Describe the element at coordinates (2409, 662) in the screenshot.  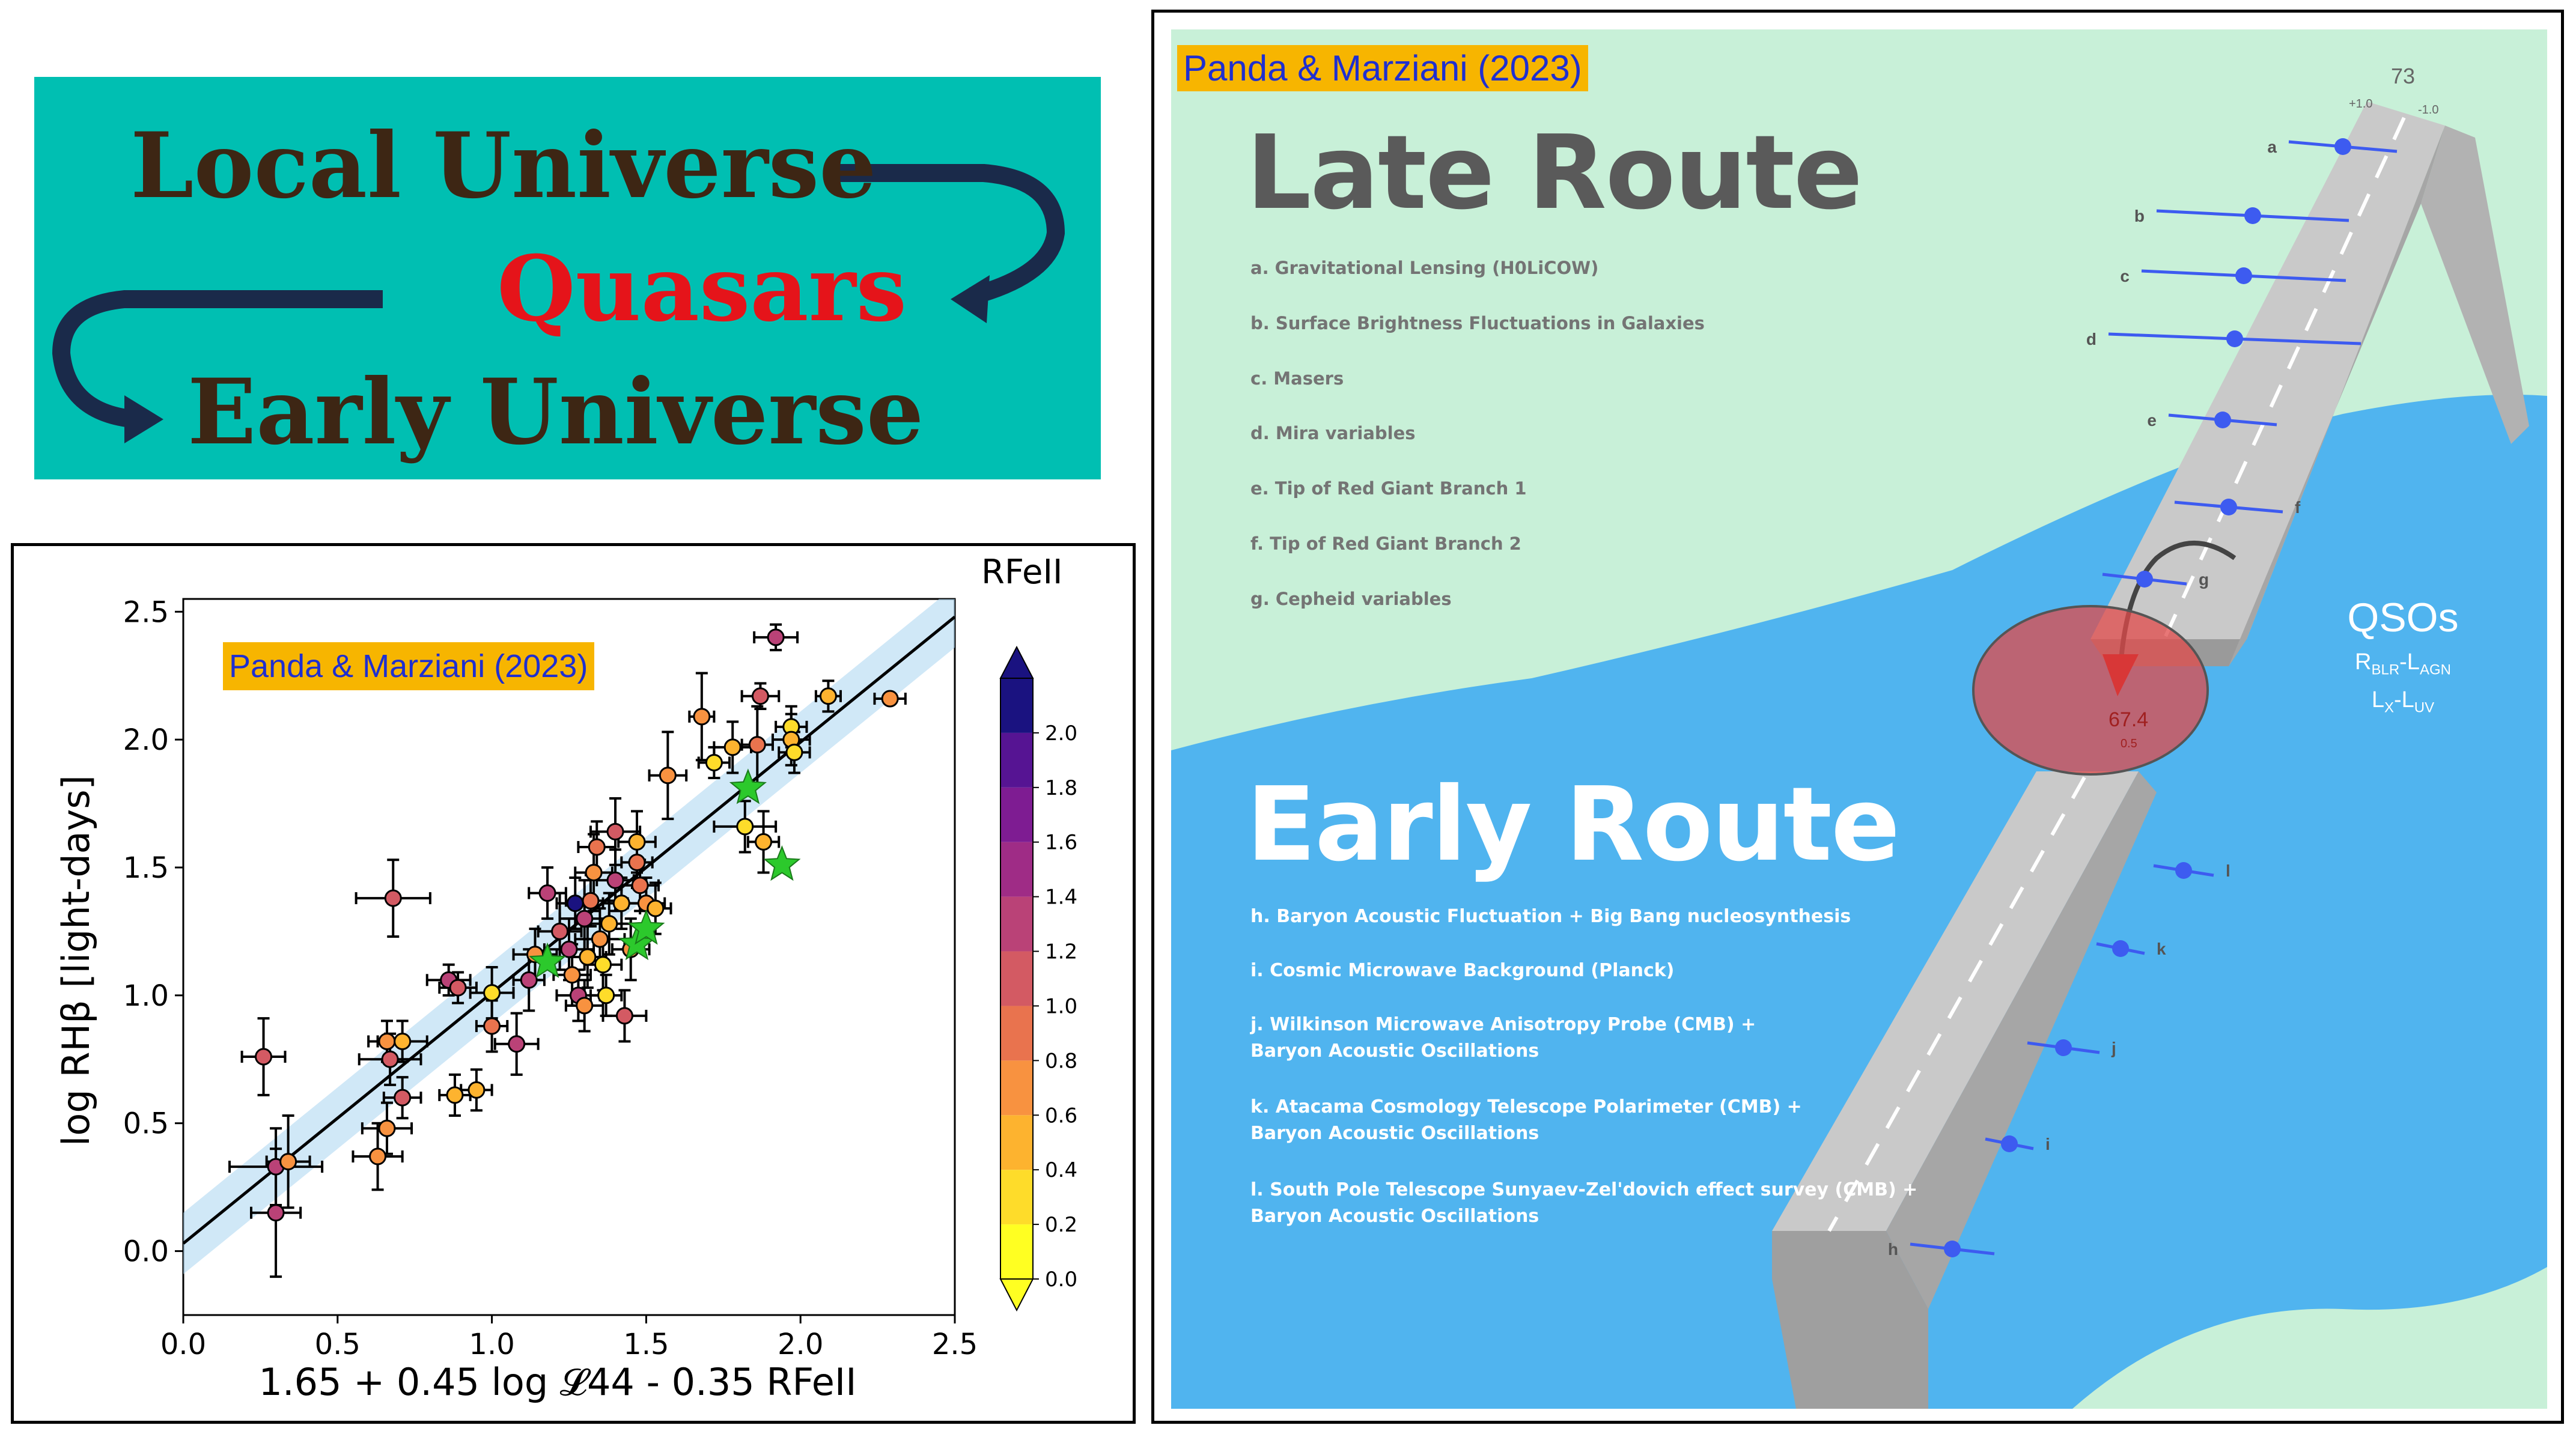
I see `rel1-b: -L` at that location.